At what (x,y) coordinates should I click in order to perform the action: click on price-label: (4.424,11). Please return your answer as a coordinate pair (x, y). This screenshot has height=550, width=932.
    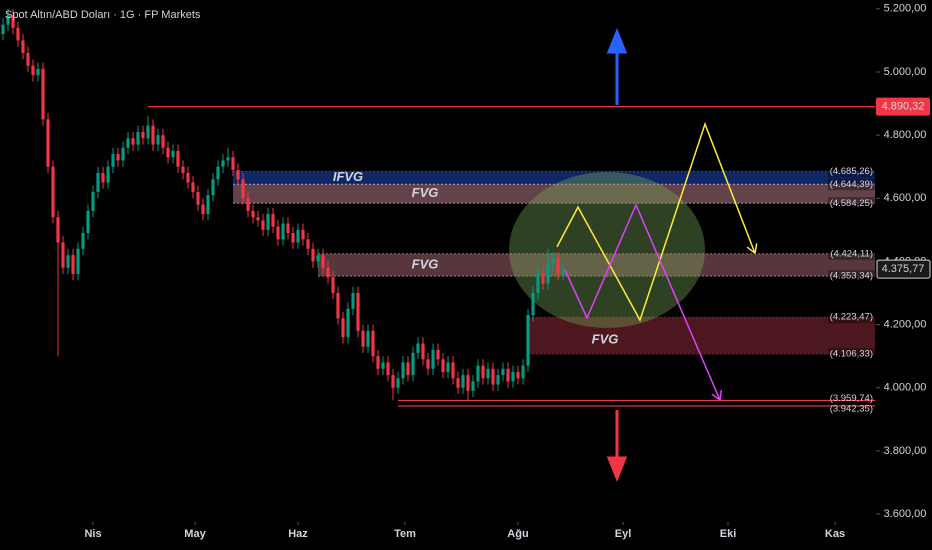
    Looking at the image, I should click on (851, 253).